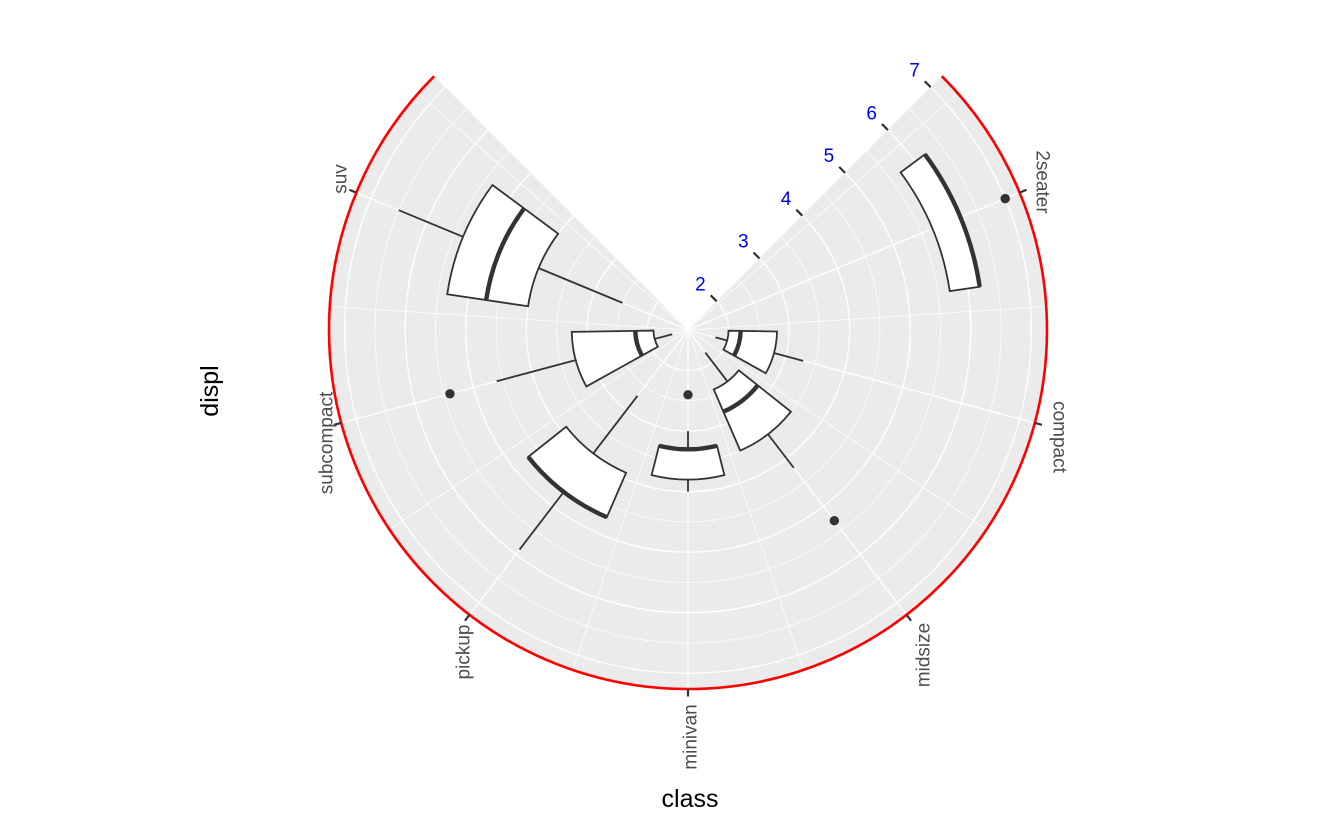 Image resolution: width=1344 pixels, height=830 pixels. What do you see at coordinates (327, 442) in the screenshot?
I see `category-label-subcompact: subcompact` at bounding box center [327, 442].